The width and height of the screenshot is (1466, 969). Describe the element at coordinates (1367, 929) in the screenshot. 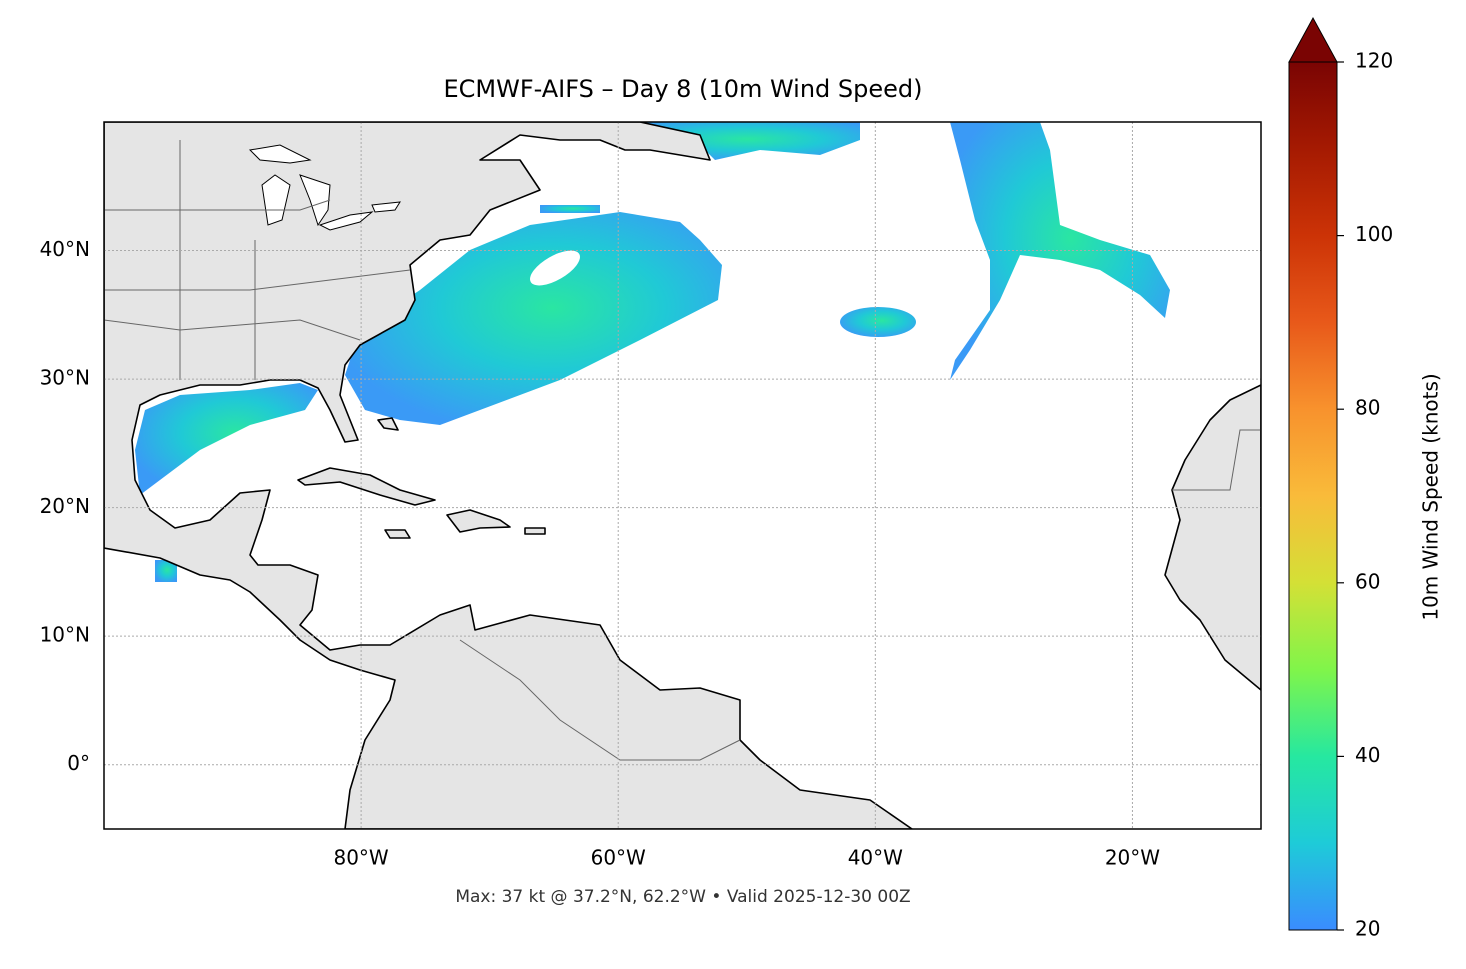

I see `colorbar-tick-label: 20` at that location.